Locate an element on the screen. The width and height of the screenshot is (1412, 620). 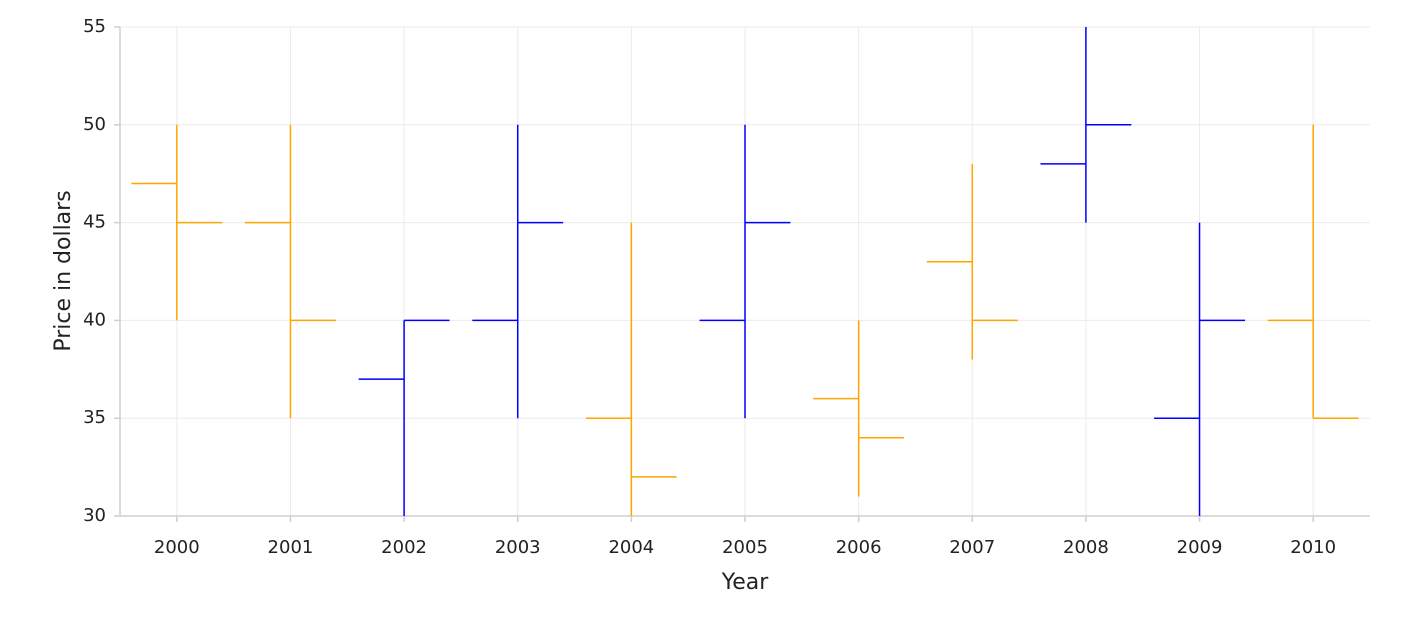
x-tick-label: 2008 is located at coordinates (1086, 547).